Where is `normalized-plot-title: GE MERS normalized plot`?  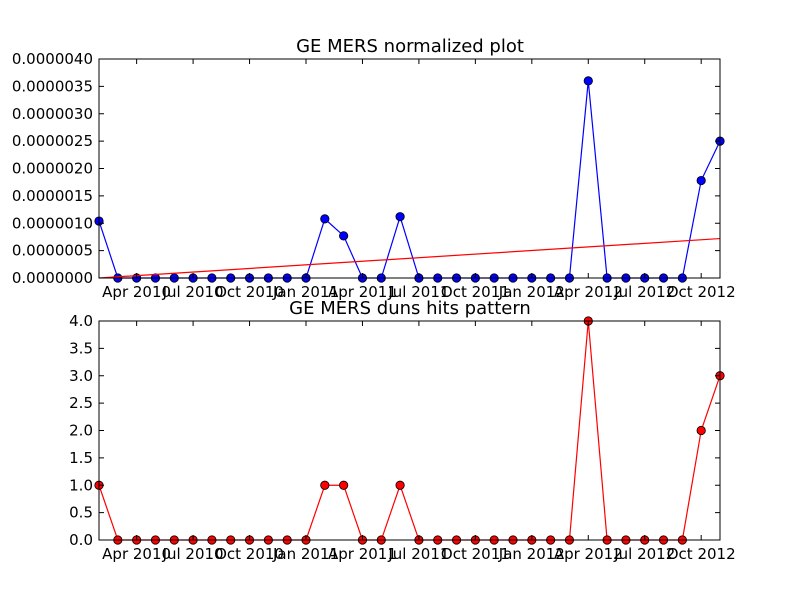
normalized-plot-title: GE MERS normalized plot is located at coordinates (410, 46).